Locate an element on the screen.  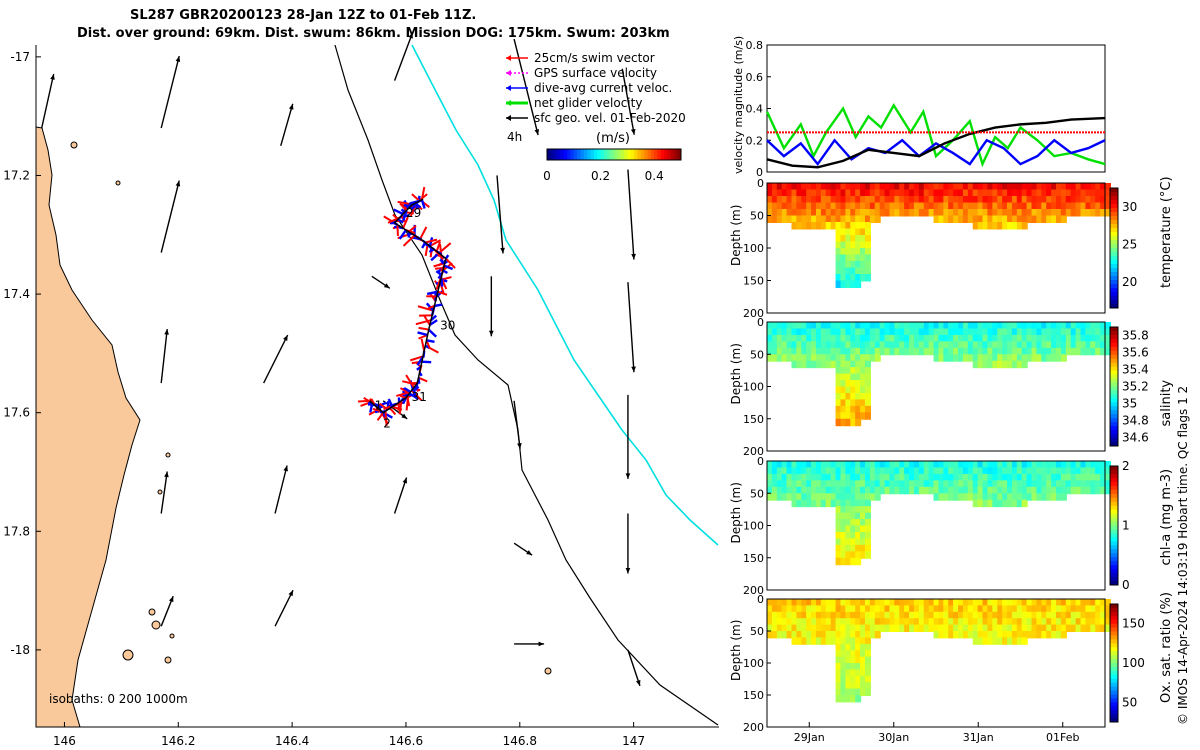
section-y-label: Depth (m) is located at coordinates (736, 512).